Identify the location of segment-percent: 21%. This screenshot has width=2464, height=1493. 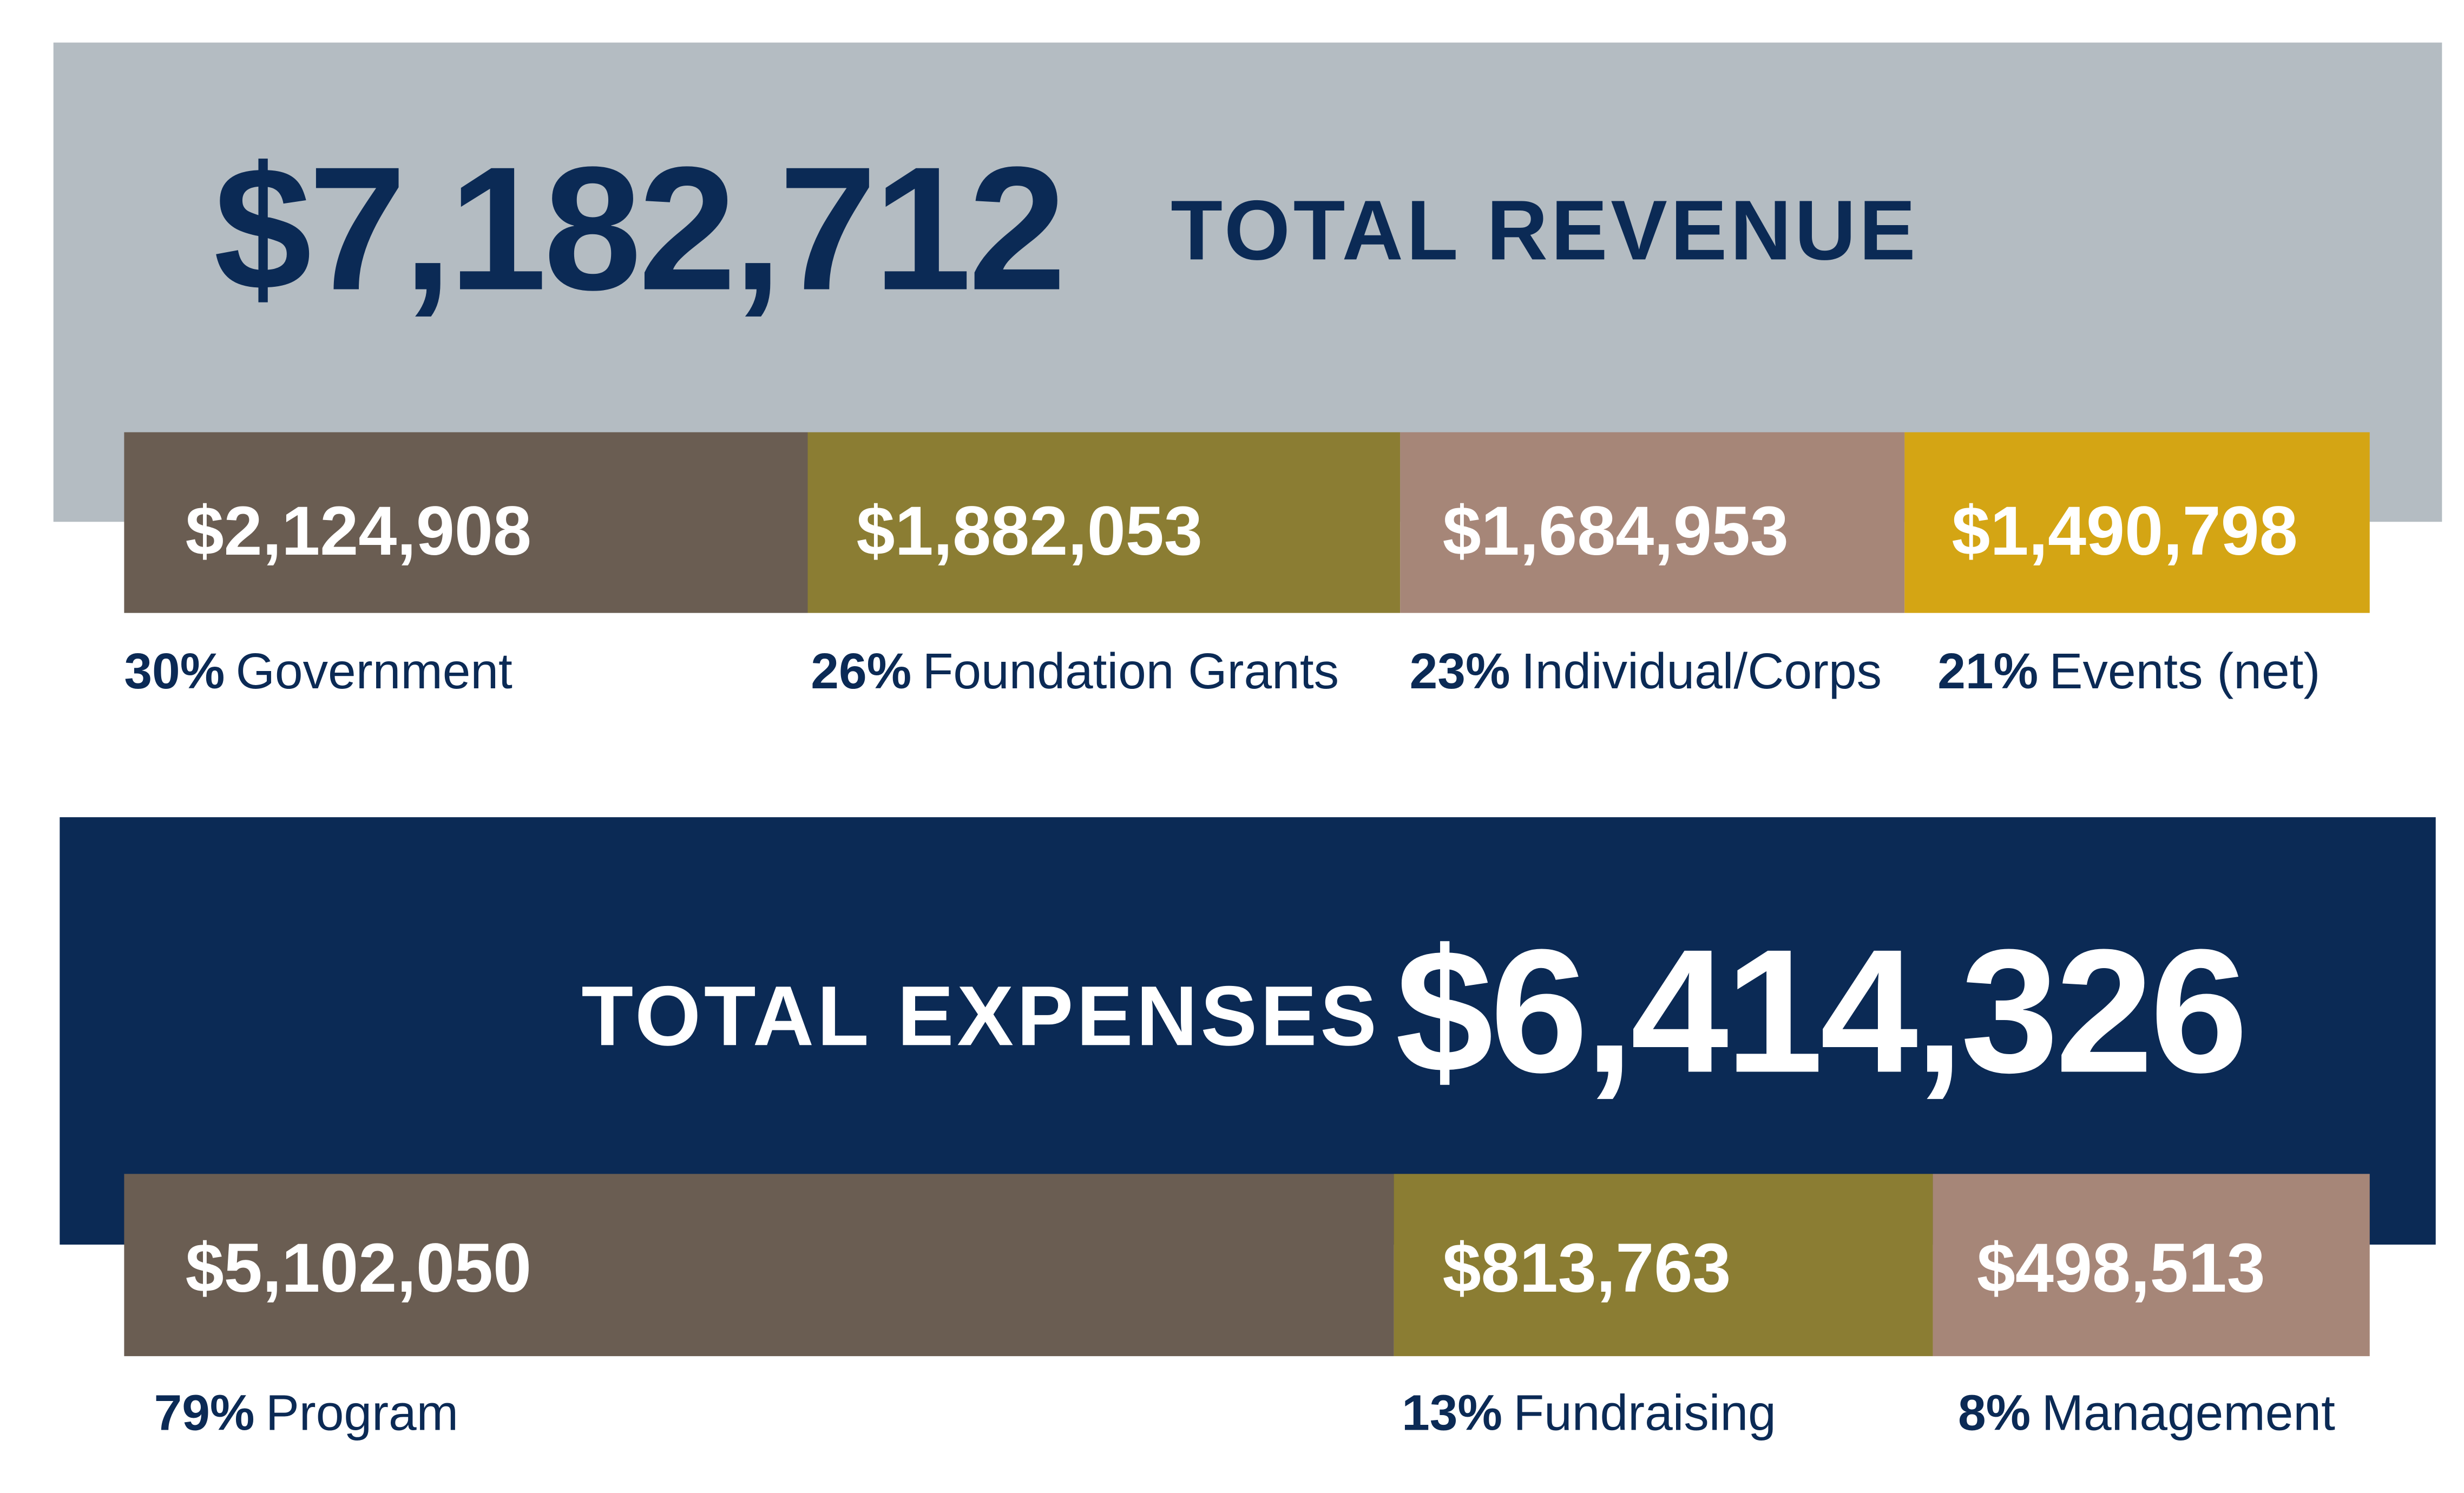
(1987, 671).